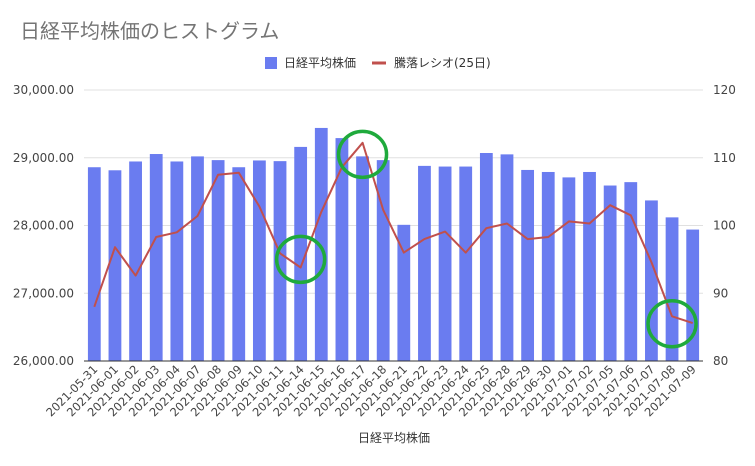 The image size is (755, 466). I want to click on y-axis-right: 120 110 100 90 80, so click(724, 225).